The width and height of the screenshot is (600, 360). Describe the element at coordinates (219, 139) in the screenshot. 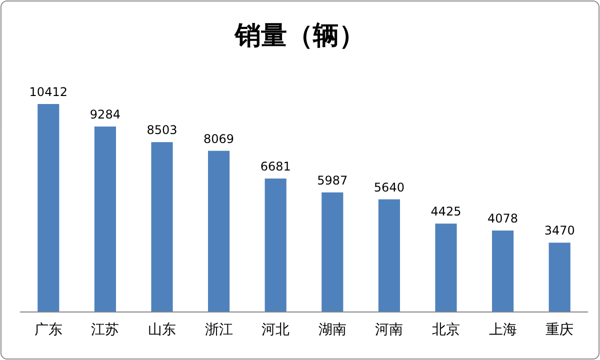

I see `data-label: 8069` at that location.